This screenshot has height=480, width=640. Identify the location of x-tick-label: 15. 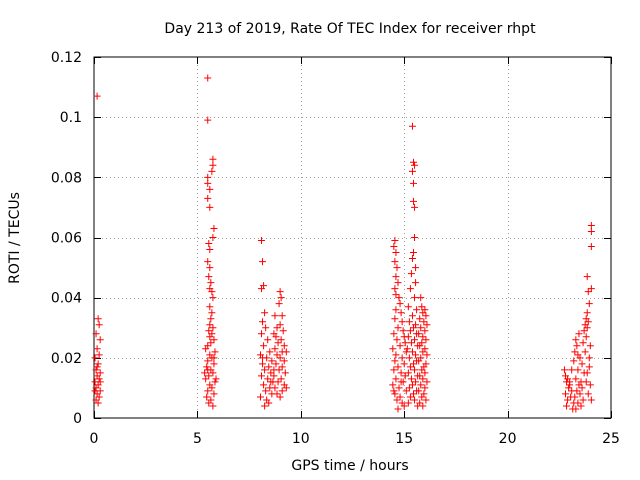
(404, 439).